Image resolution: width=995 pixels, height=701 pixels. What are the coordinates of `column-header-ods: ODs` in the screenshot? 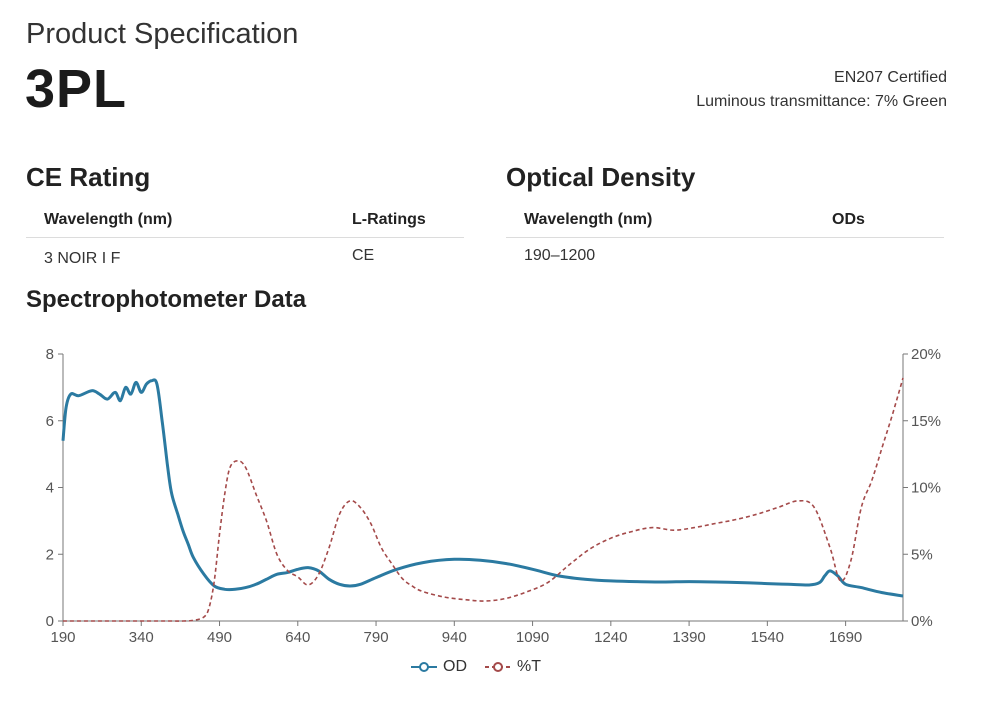 It's located at (879, 220).